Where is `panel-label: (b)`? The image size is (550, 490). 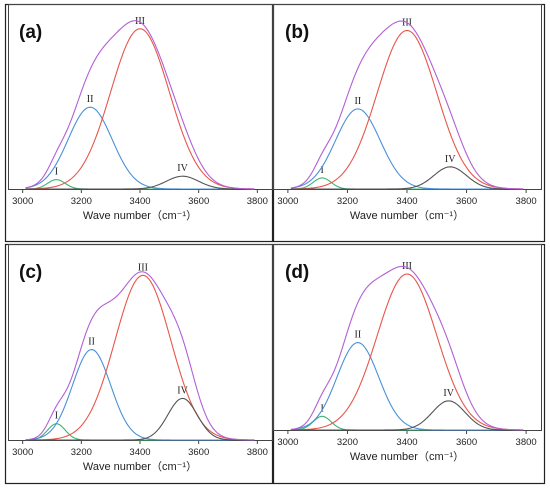 panel-label: (b) is located at coordinates (297, 32).